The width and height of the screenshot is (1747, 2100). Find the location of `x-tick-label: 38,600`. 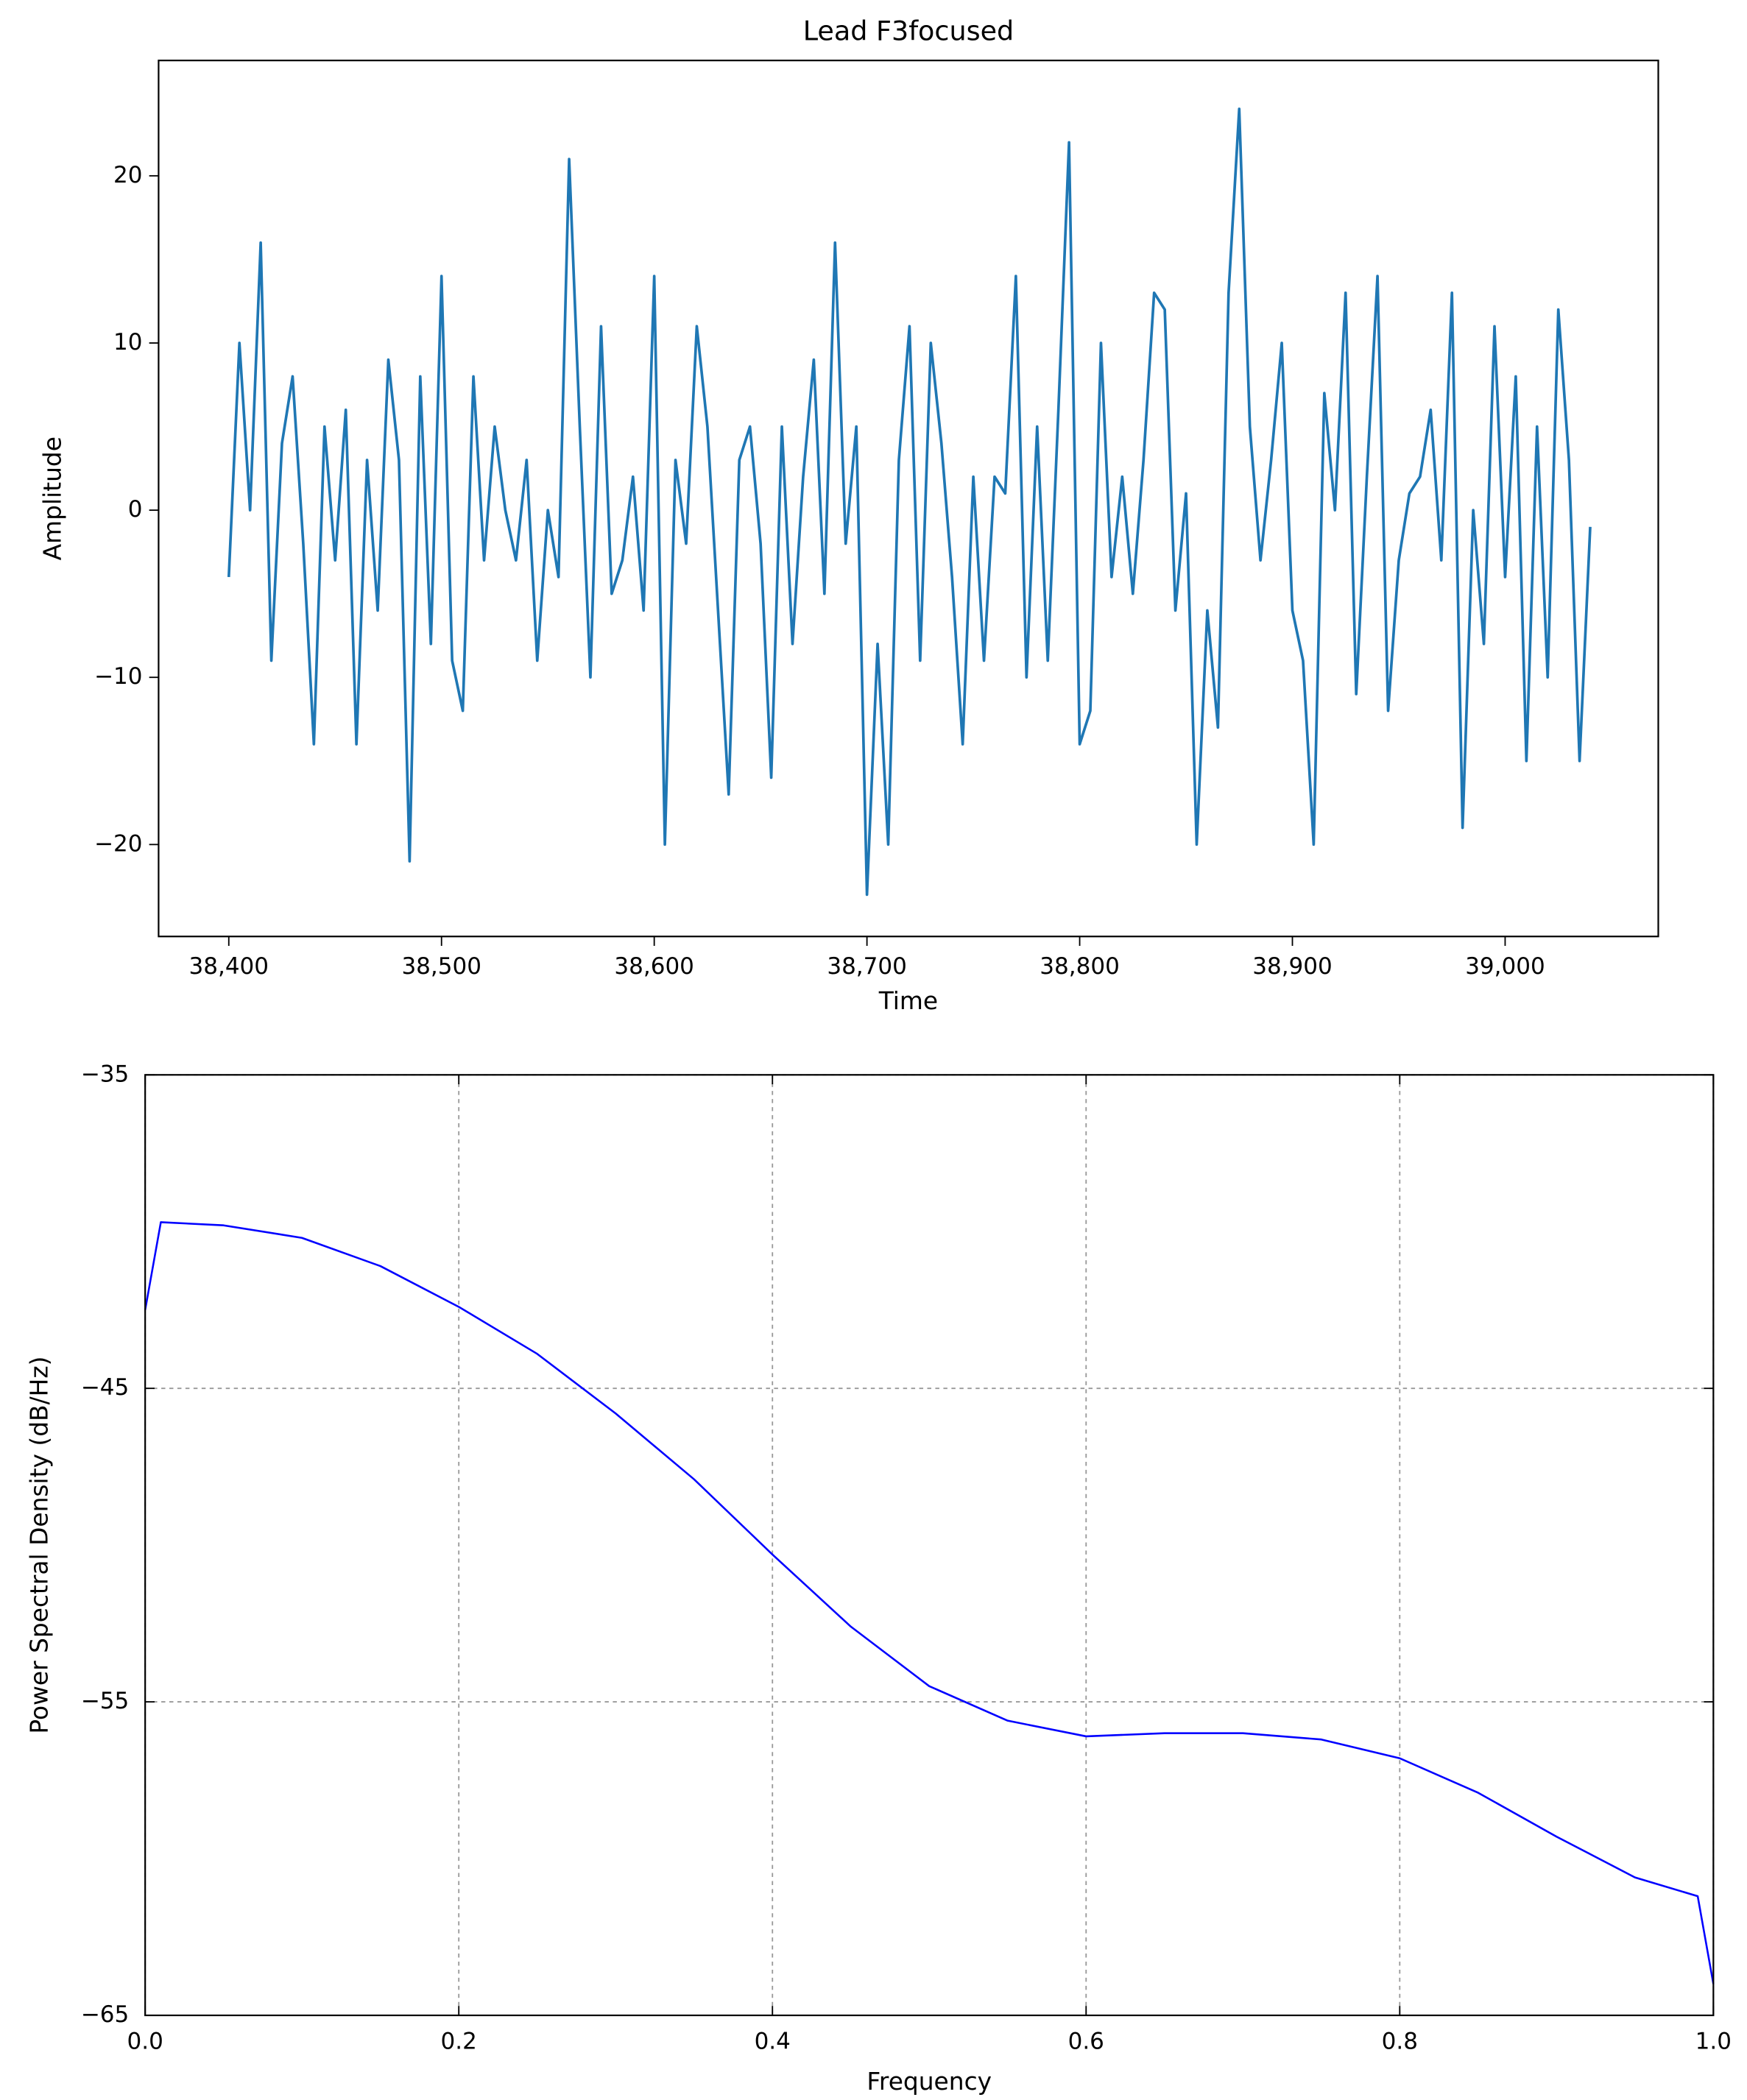

x-tick-label: 38,600 is located at coordinates (654, 966).